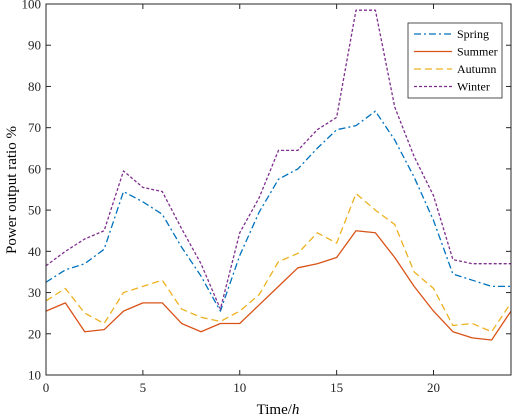 This screenshot has height=419, width=512. Describe the element at coordinates (32, 6) in the screenshot. I see `y-tick-label: 100` at that location.